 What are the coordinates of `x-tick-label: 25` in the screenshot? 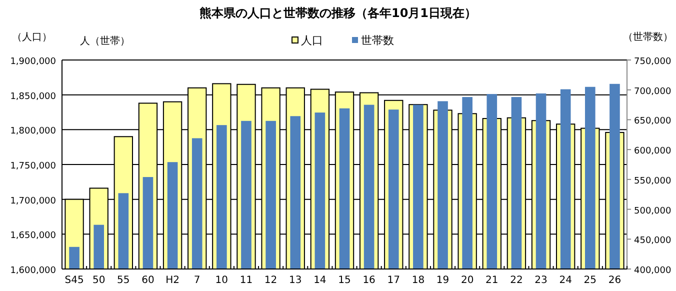 It's located at (590, 280).